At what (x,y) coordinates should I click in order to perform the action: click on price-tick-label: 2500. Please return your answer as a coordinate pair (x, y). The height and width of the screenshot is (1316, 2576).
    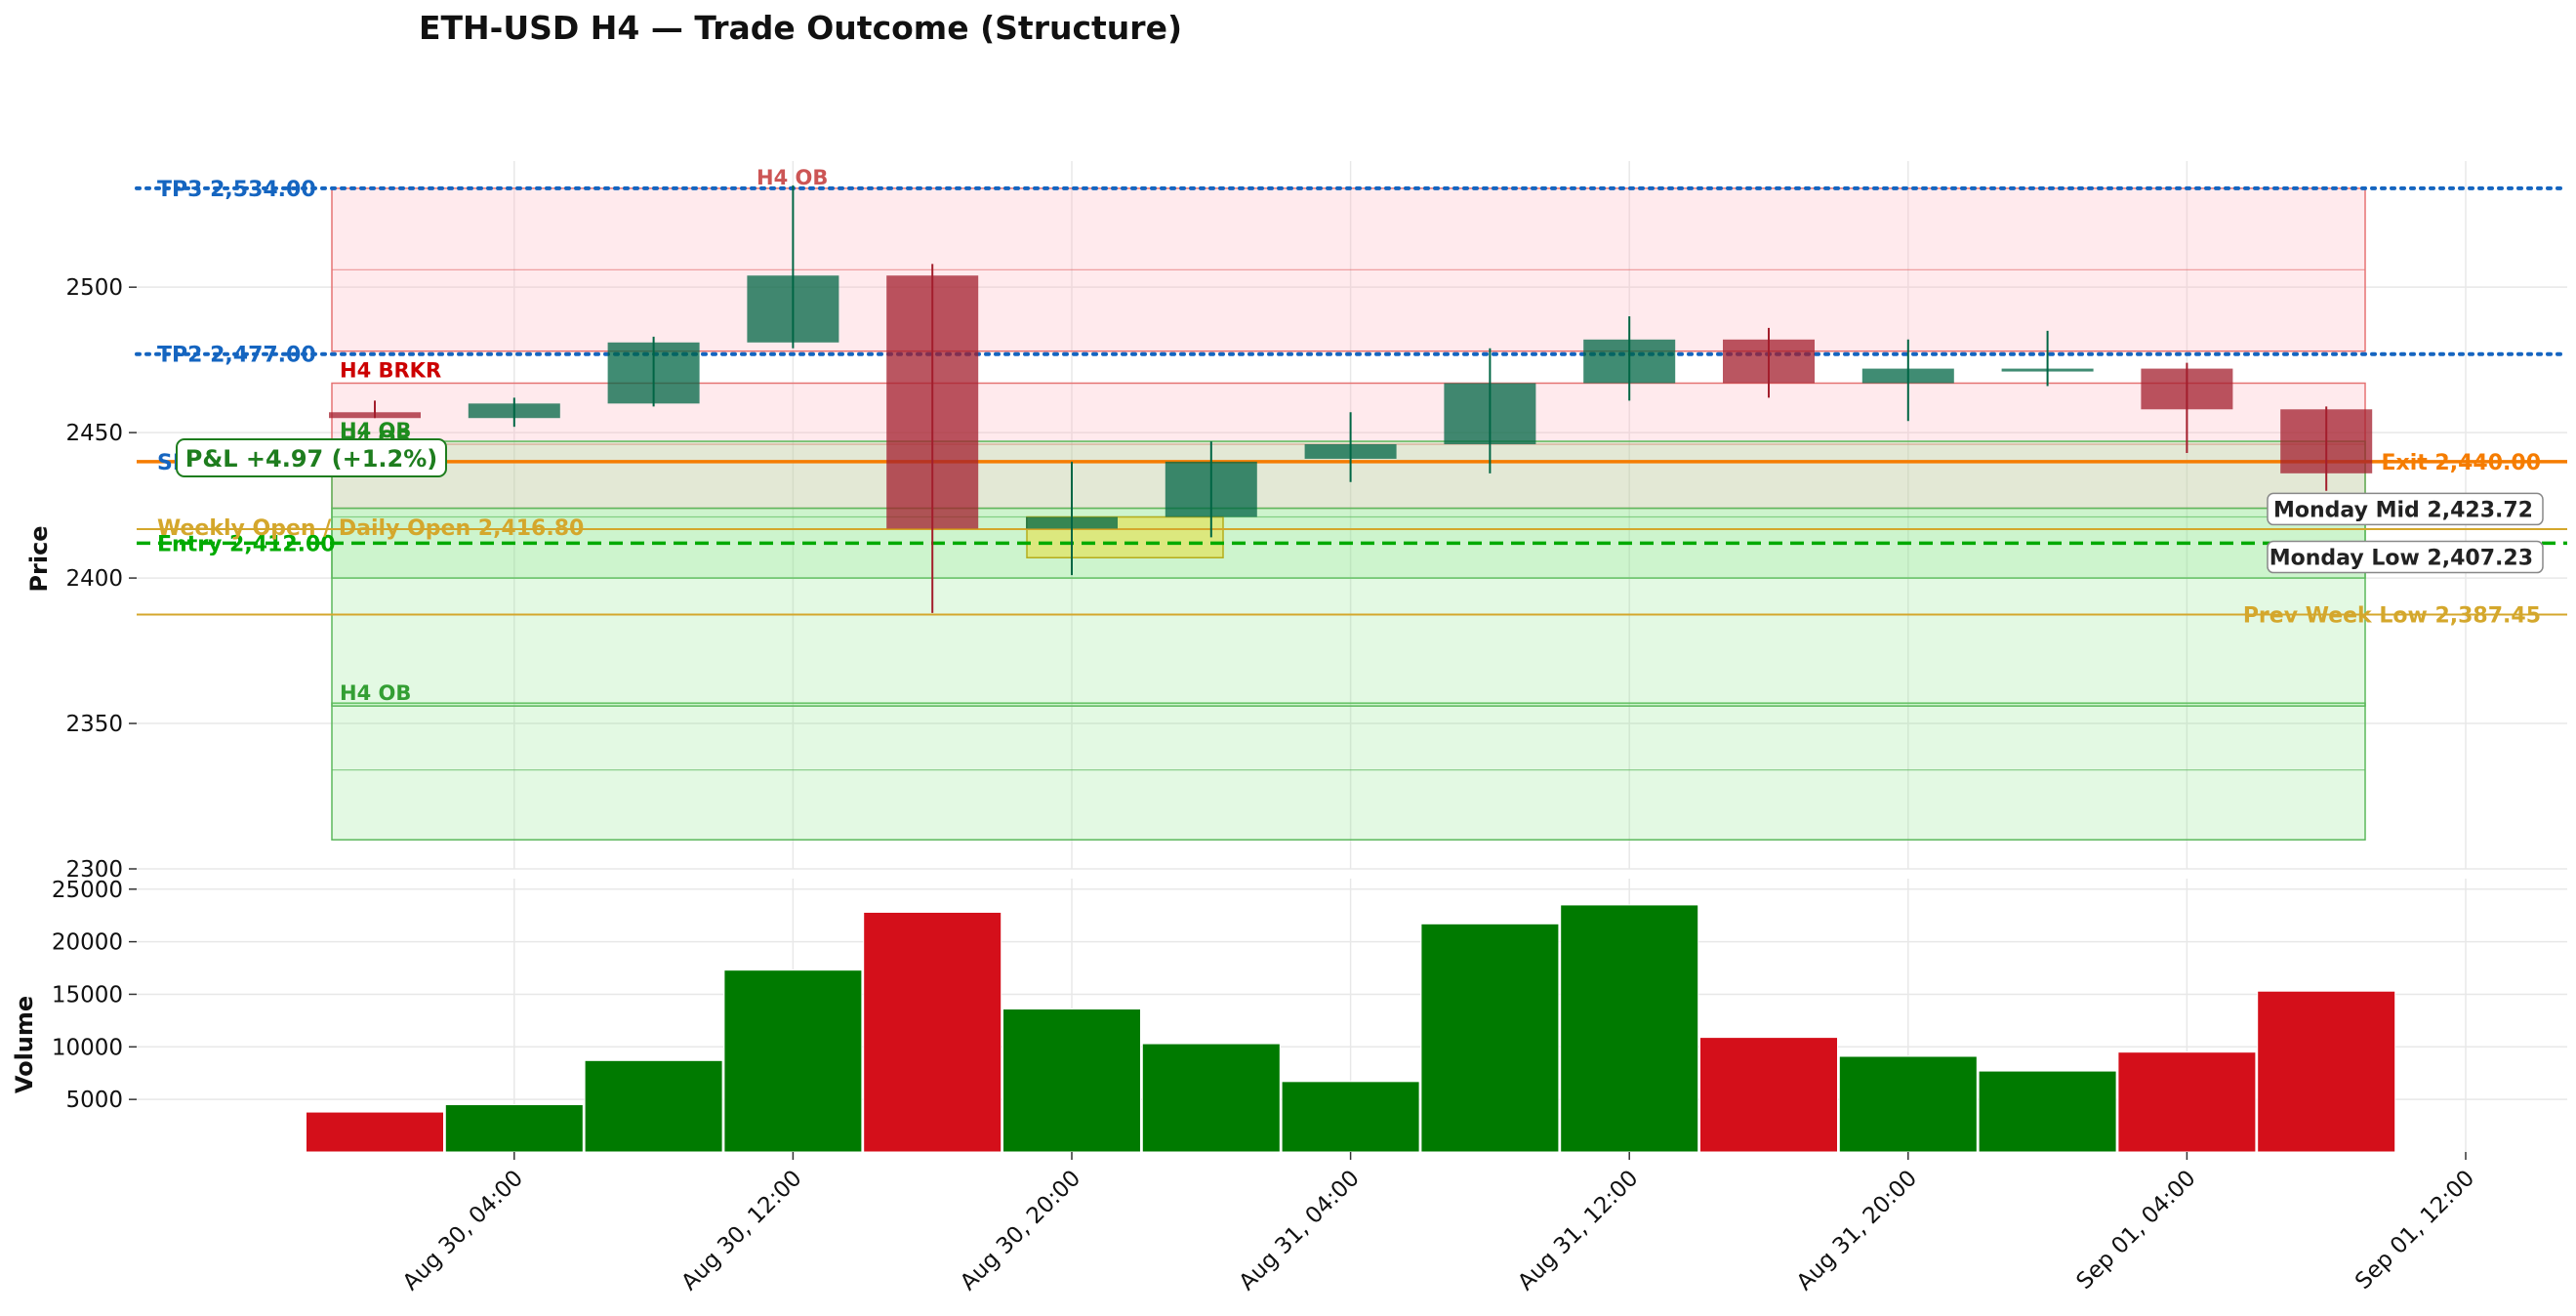
    Looking at the image, I should click on (94, 288).